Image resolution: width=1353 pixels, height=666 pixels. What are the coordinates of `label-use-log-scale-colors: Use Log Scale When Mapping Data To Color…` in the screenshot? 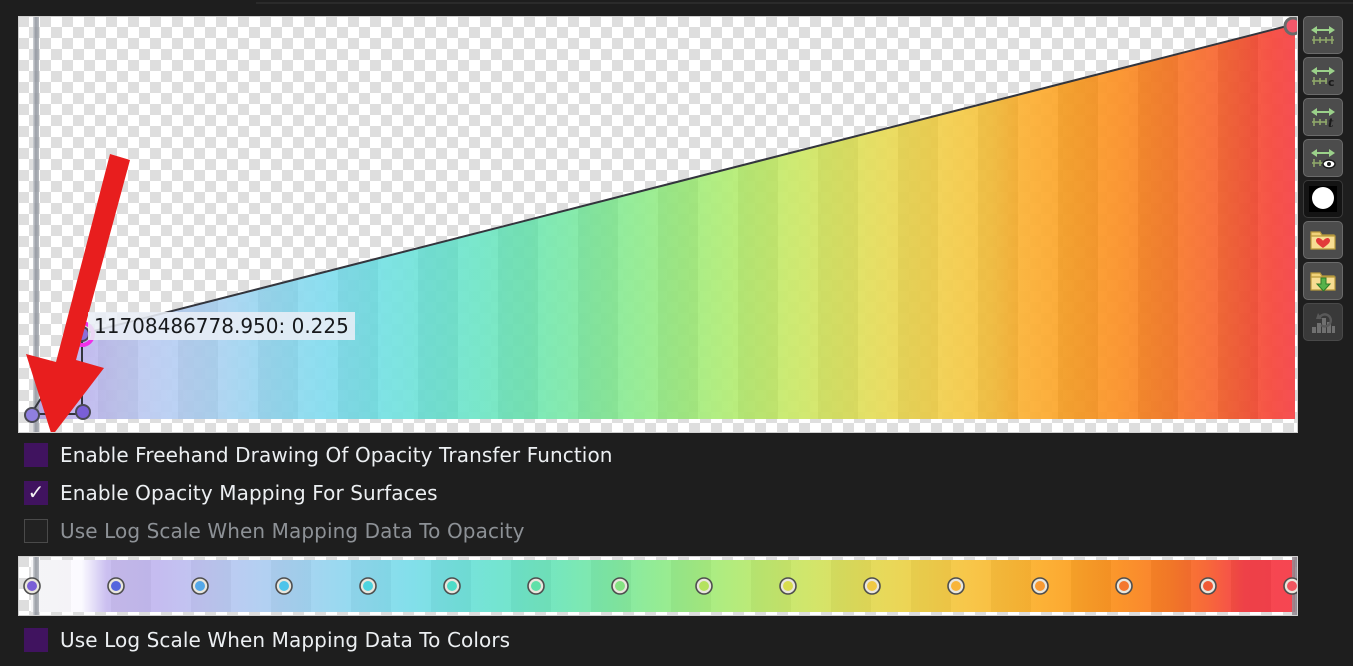 It's located at (285, 640).